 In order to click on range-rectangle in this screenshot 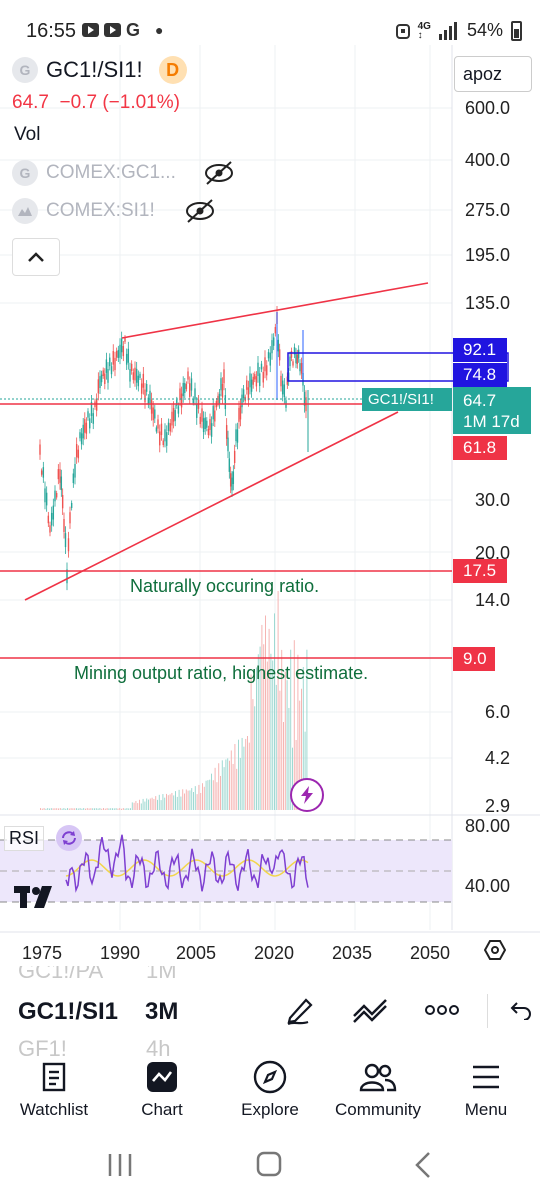, I will do `click(398, 367)`.